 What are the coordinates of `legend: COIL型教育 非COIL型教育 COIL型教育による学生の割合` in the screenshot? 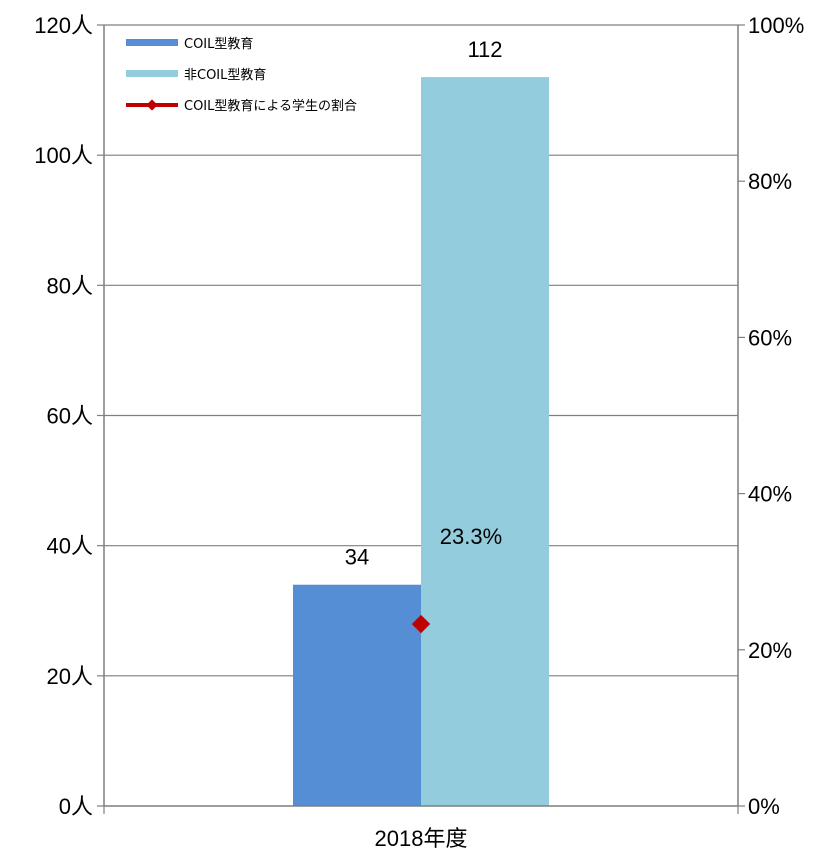 It's located at (241, 75).